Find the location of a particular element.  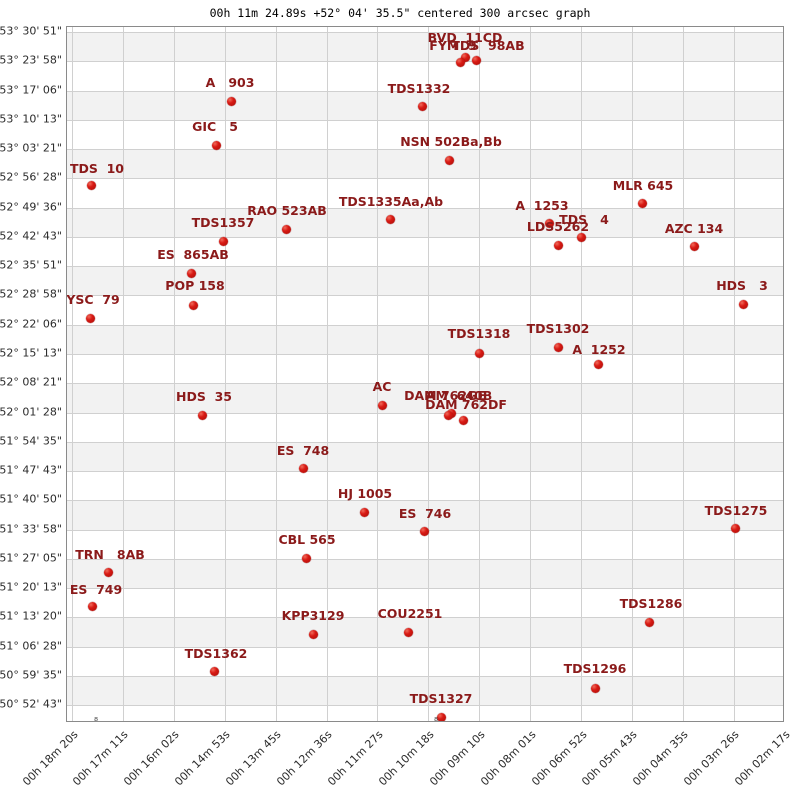

data-point-label: MLR 645 is located at coordinates (643, 185).